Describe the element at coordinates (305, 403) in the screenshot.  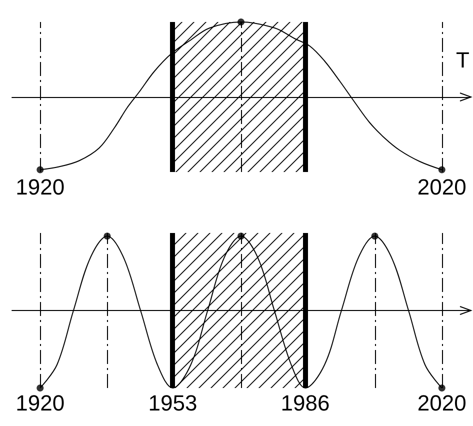
I see `x-tick-label: 1986` at that location.